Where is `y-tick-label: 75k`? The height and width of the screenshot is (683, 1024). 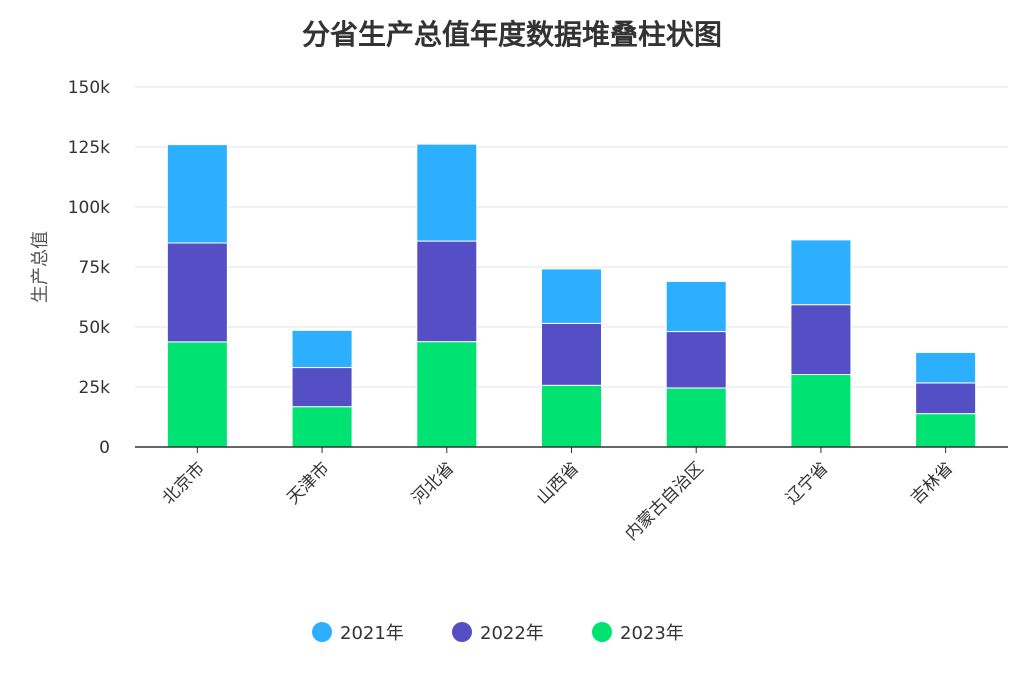
y-tick-label: 75k is located at coordinates (95, 268).